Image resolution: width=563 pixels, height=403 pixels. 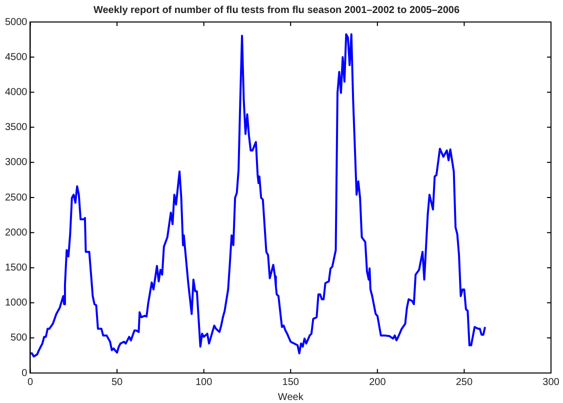 What do you see at coordinates (16, 232) in the screenshot?
I see `y-tick-label: 2000` at bounding box center [16, 232].